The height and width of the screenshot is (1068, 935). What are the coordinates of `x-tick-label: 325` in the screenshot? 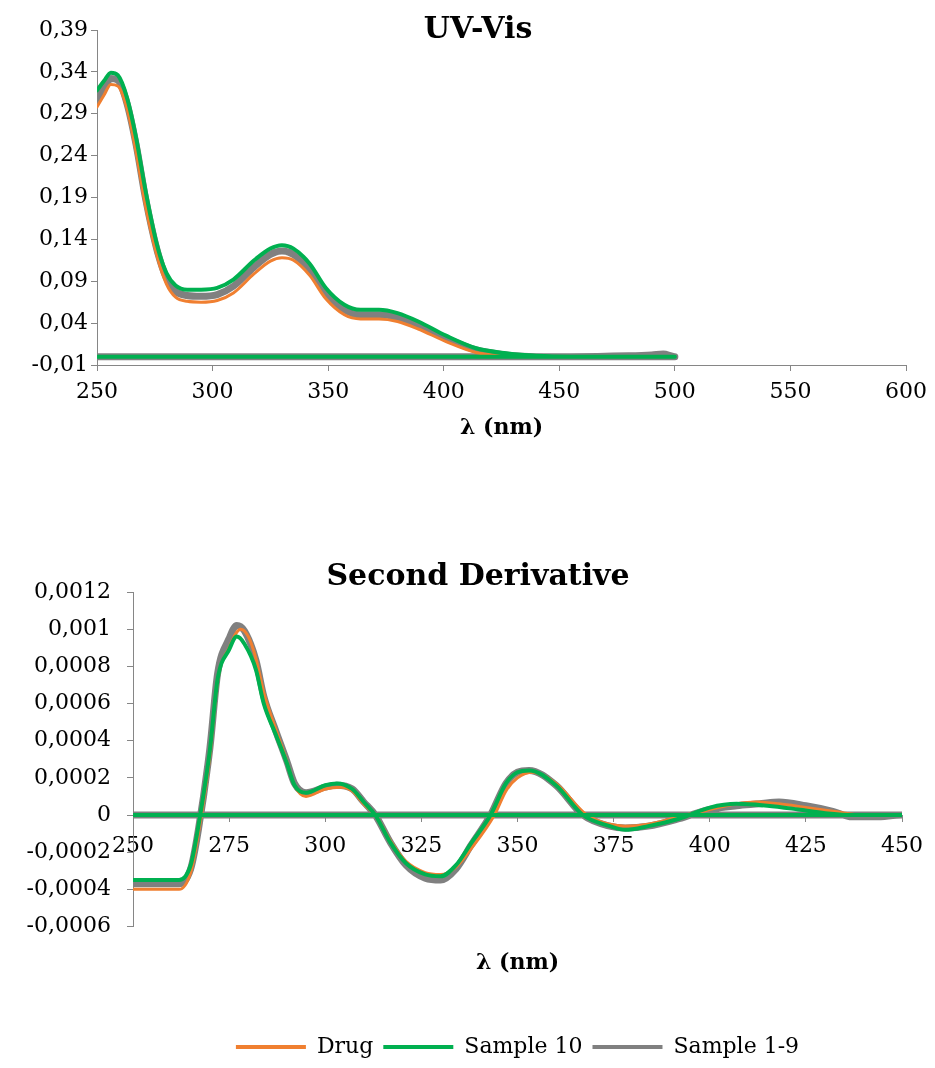 It's located at (421, 844).